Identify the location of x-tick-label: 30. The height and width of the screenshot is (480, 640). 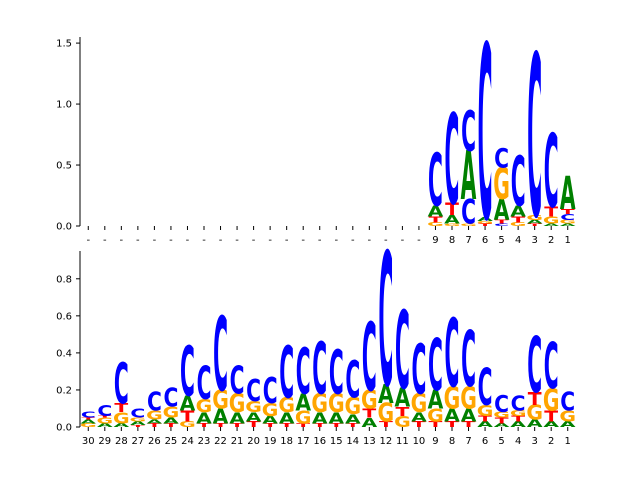
(88, 441).